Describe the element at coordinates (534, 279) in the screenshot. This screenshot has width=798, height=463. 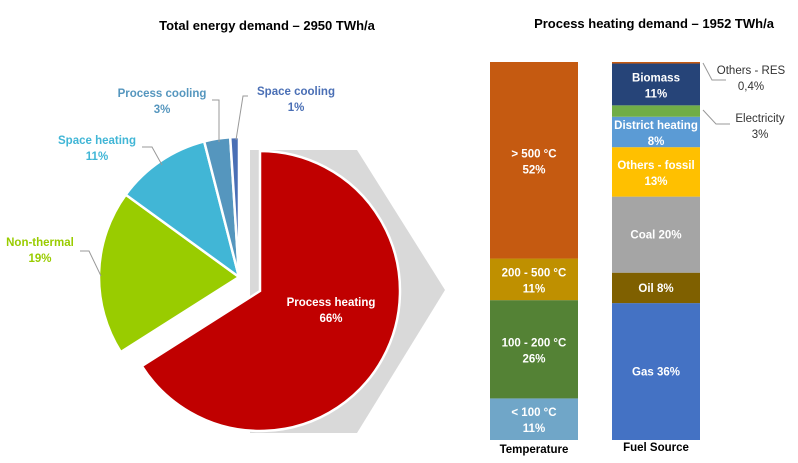
I see `bar-segment-200-500-c` at that location.